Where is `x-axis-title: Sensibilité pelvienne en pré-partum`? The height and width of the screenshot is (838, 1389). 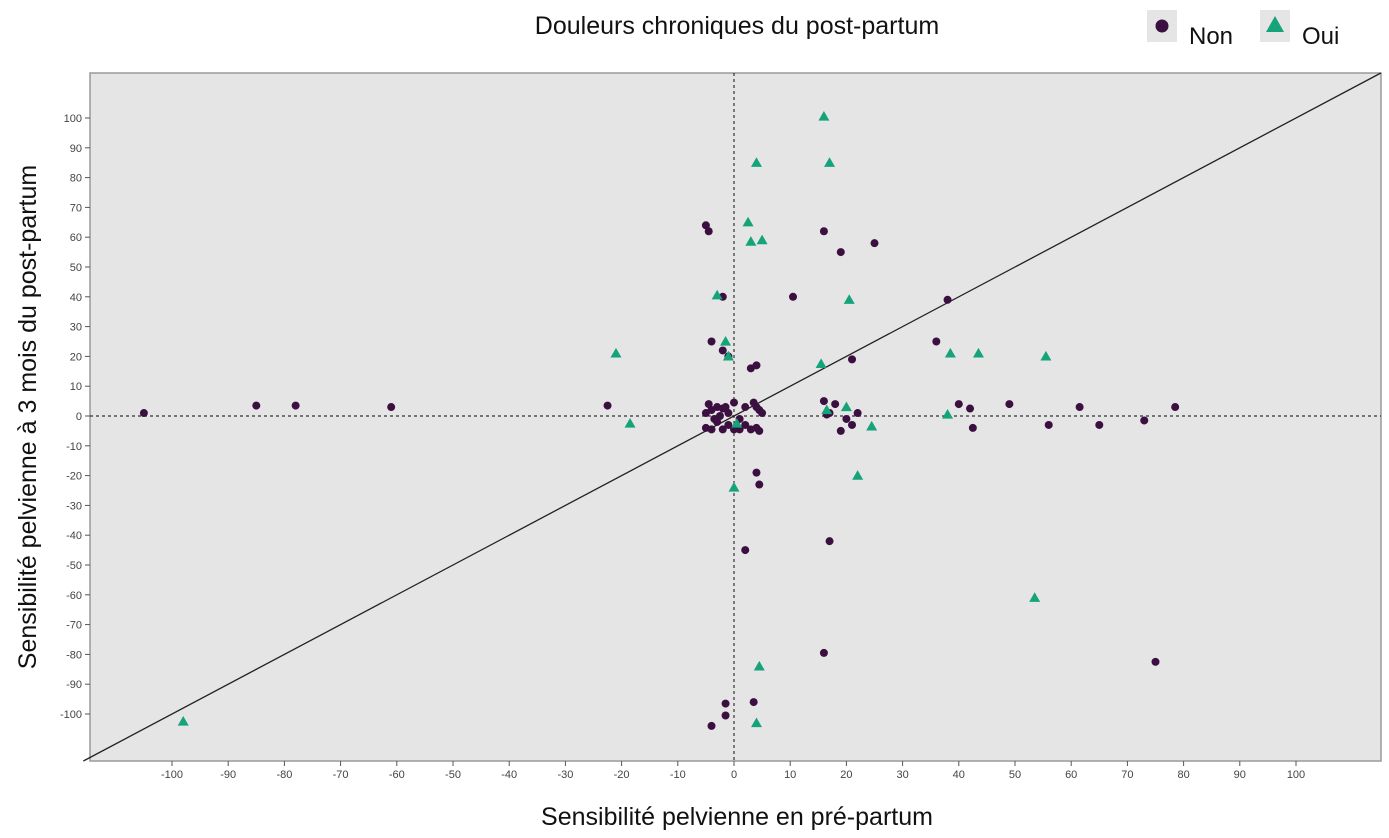
x-axis-title: Sensibilité pelvienne en pré-partum is located at coordinates (737, 817).